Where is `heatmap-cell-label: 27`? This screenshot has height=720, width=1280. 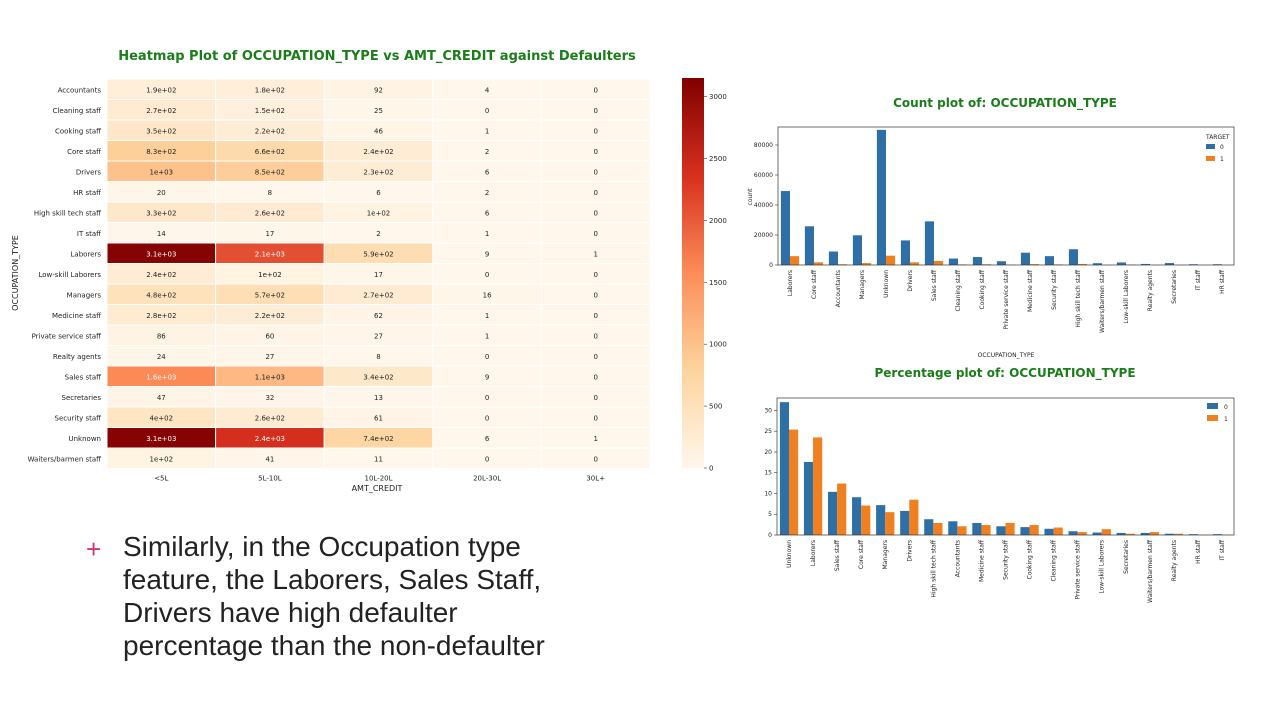
heatmap-cell-label: 27 is located at coordinates (378, 336).